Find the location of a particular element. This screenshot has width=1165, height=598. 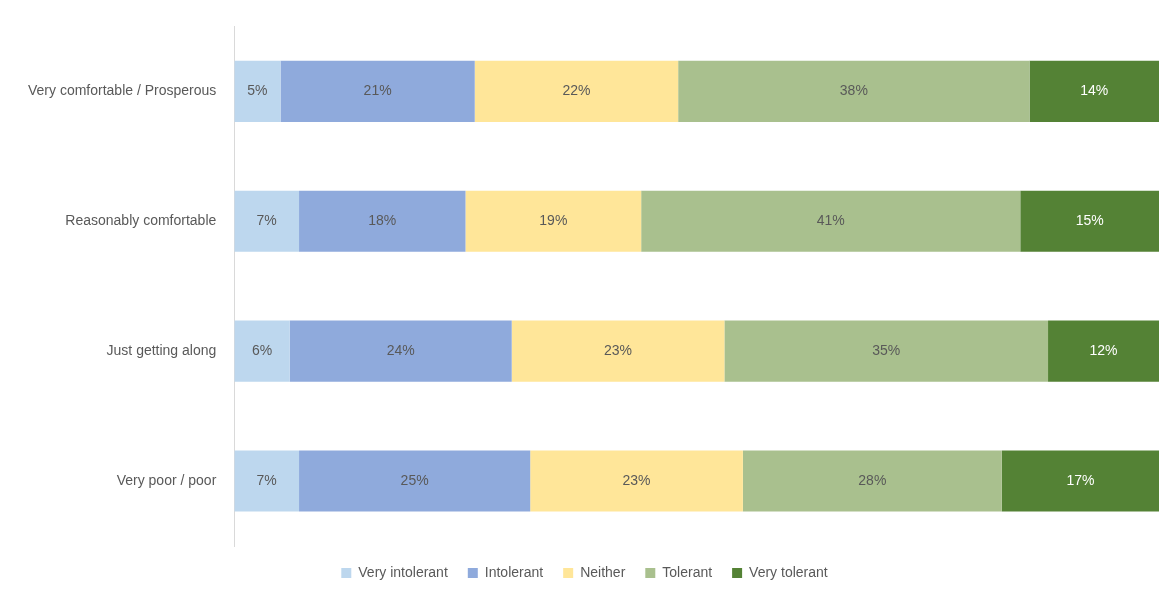

y-tick-label: Just getting along is located at coordinates (161, 350).